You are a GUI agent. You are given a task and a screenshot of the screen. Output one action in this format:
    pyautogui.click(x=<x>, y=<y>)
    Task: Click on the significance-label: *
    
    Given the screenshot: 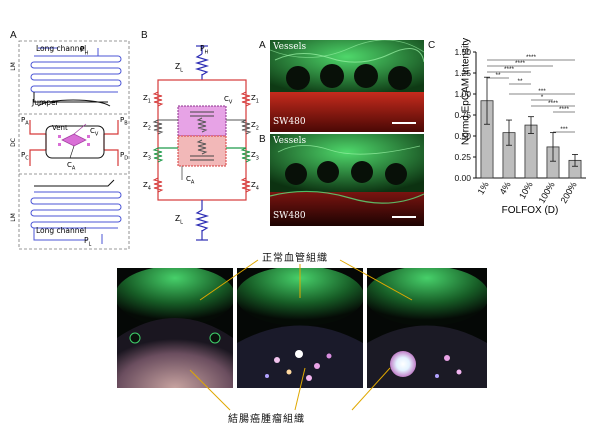 What is the action you would take?
    pyautogui.click(x=542, y=97)
    